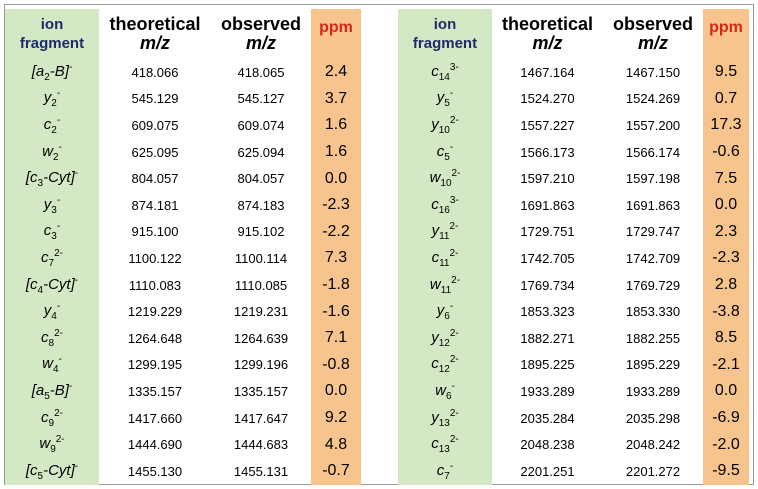 This screenshot has width=758, height=489. Describe the element at coordinates (445, 285) in the screenshot. I see `ion-fragment-cell: w112-` at that location.